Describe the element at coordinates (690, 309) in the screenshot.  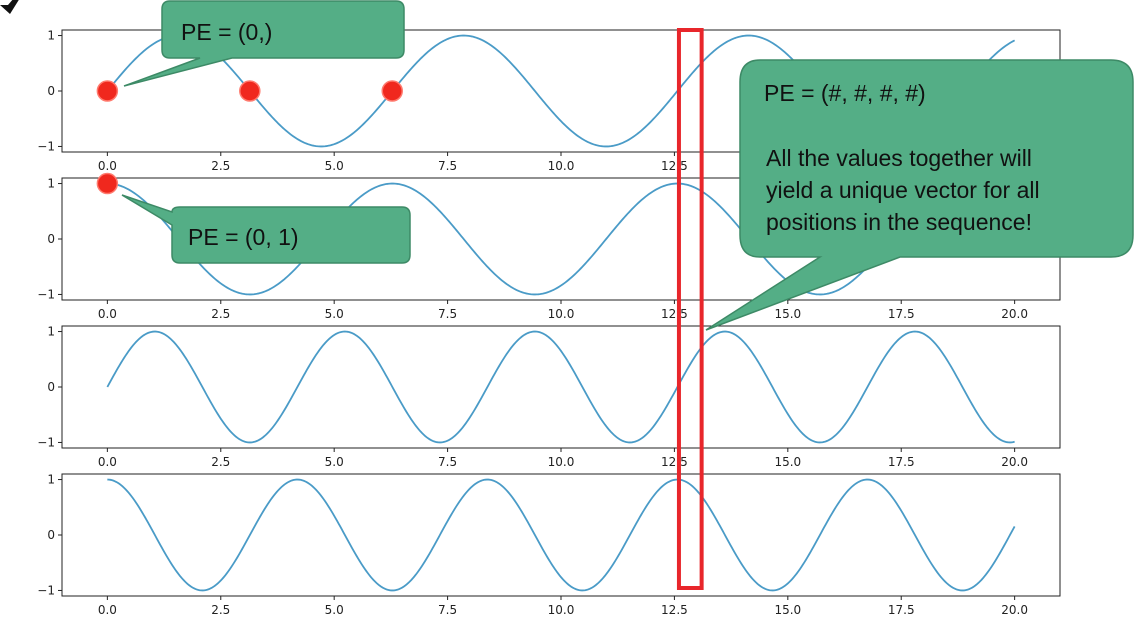
I see `highlight-band` at that location.